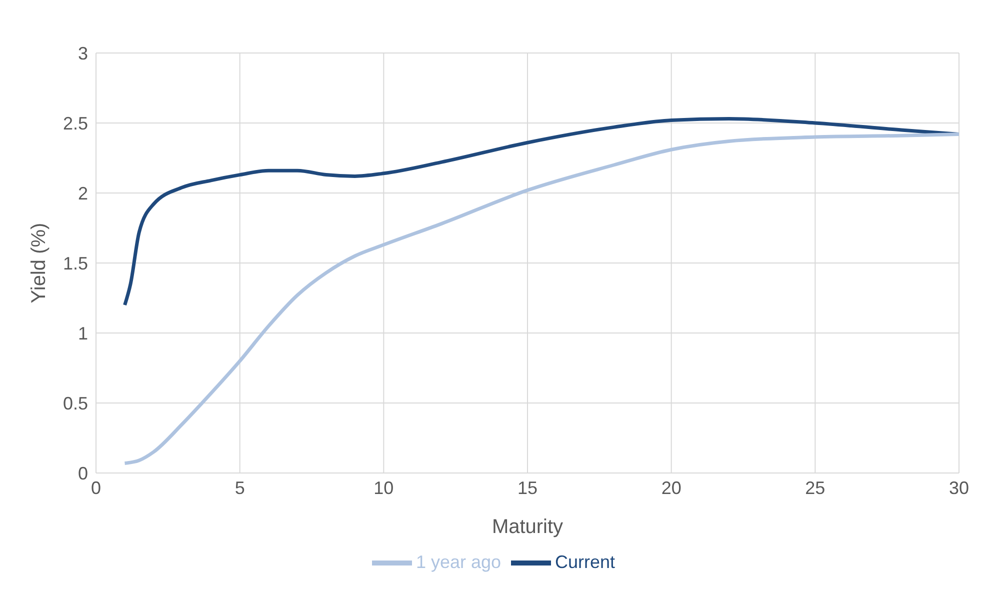  Describe the element at coordinates (83, 193) in the screenshot. I see `y-tick-label: 2` at that location.